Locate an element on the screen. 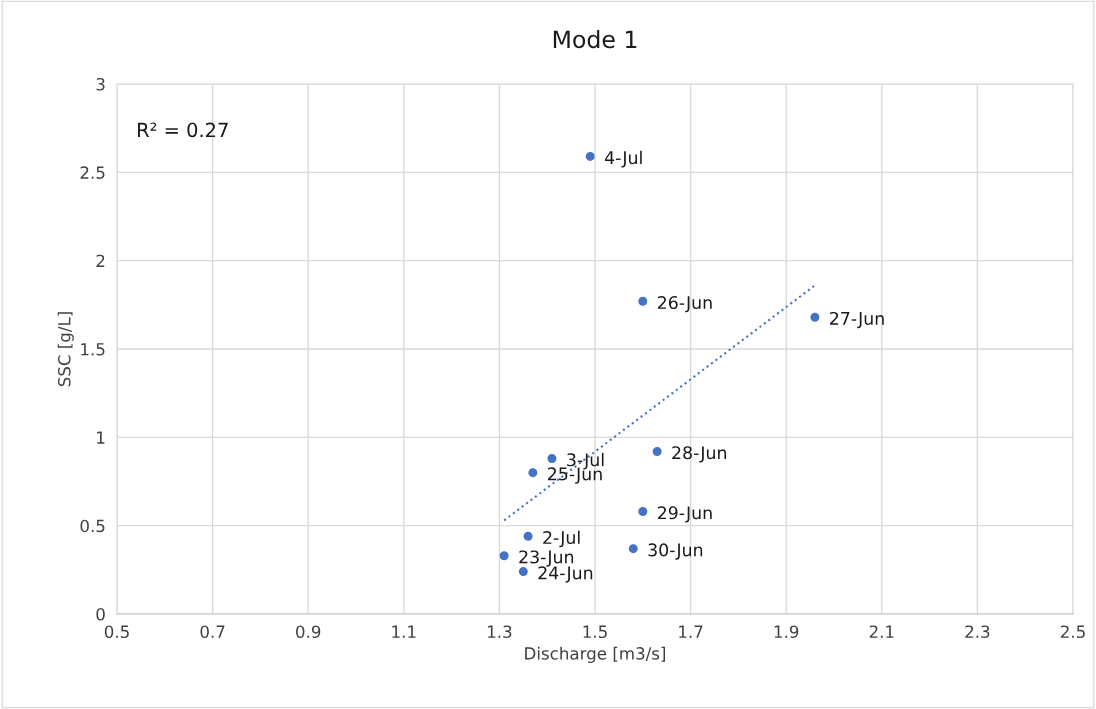 The image size is (1096, 709). x-tick-label: 1.5 is located at coordinates (595, 632).